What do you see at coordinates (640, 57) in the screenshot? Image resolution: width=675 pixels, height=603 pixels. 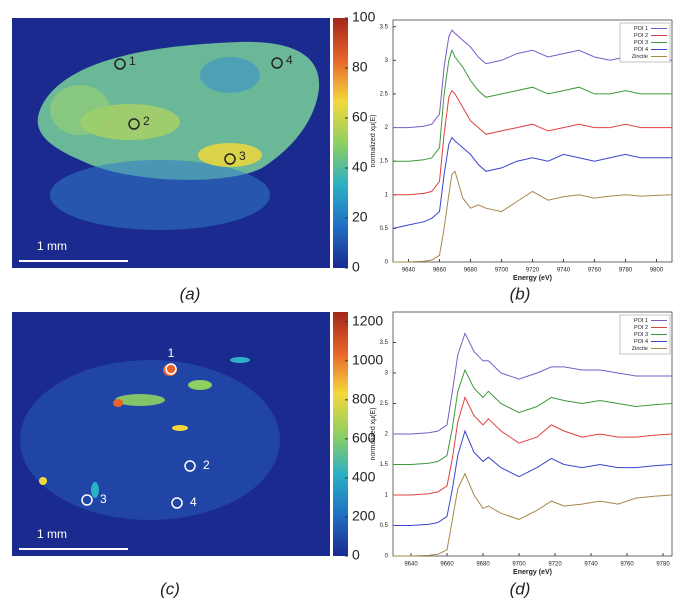 I see `legend-label: Zincite` at bounding box center [640, 57].